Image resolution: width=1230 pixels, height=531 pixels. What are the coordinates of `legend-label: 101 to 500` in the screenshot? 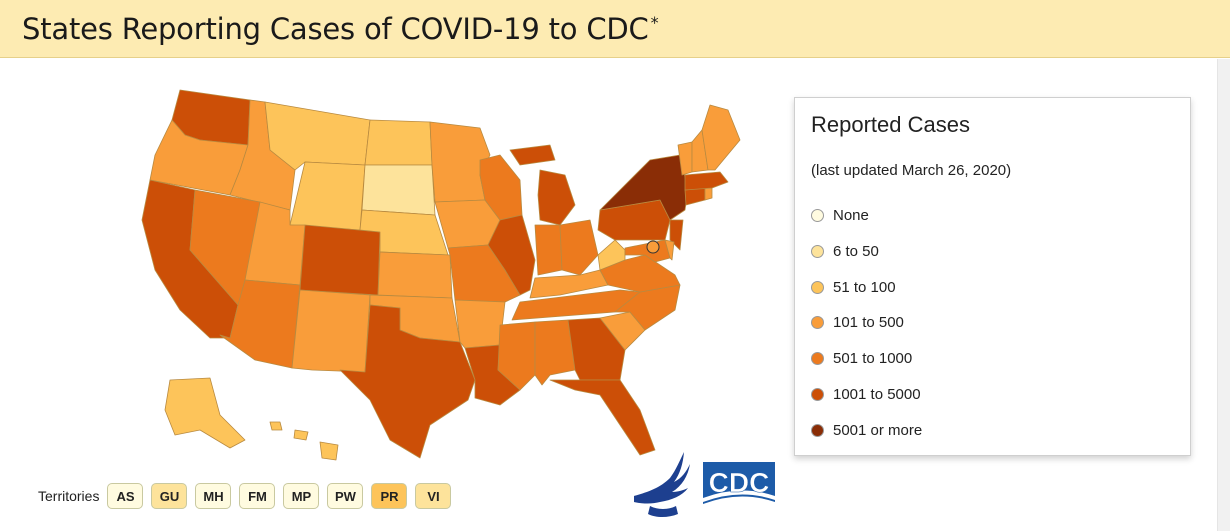 It's located at (868, 322).